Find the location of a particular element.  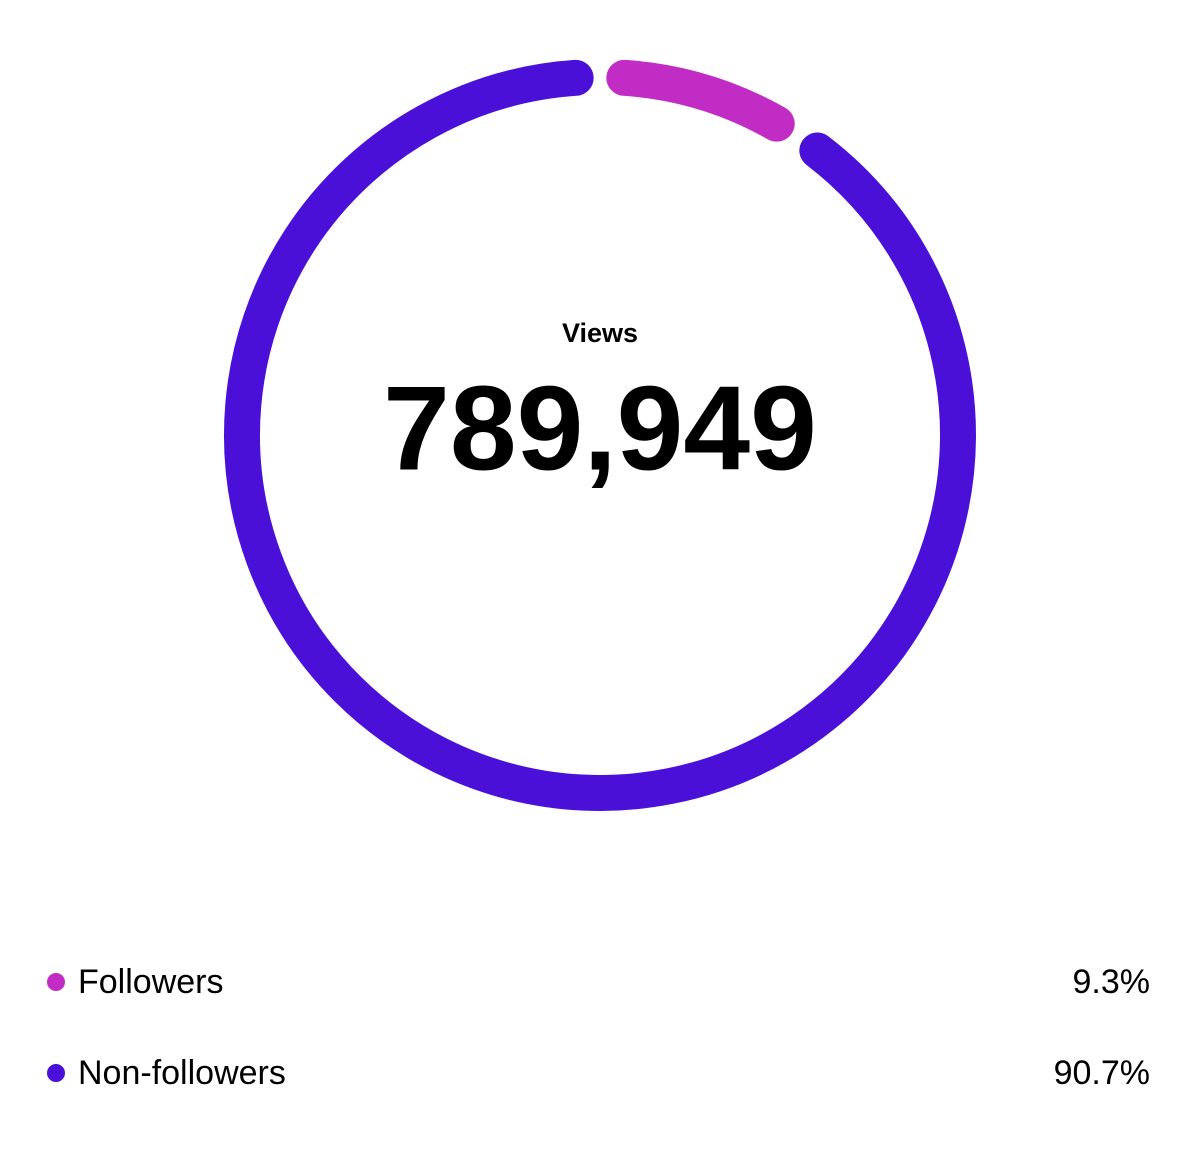

legend-value: 90.7% is located at coordinates (1102, 1073).